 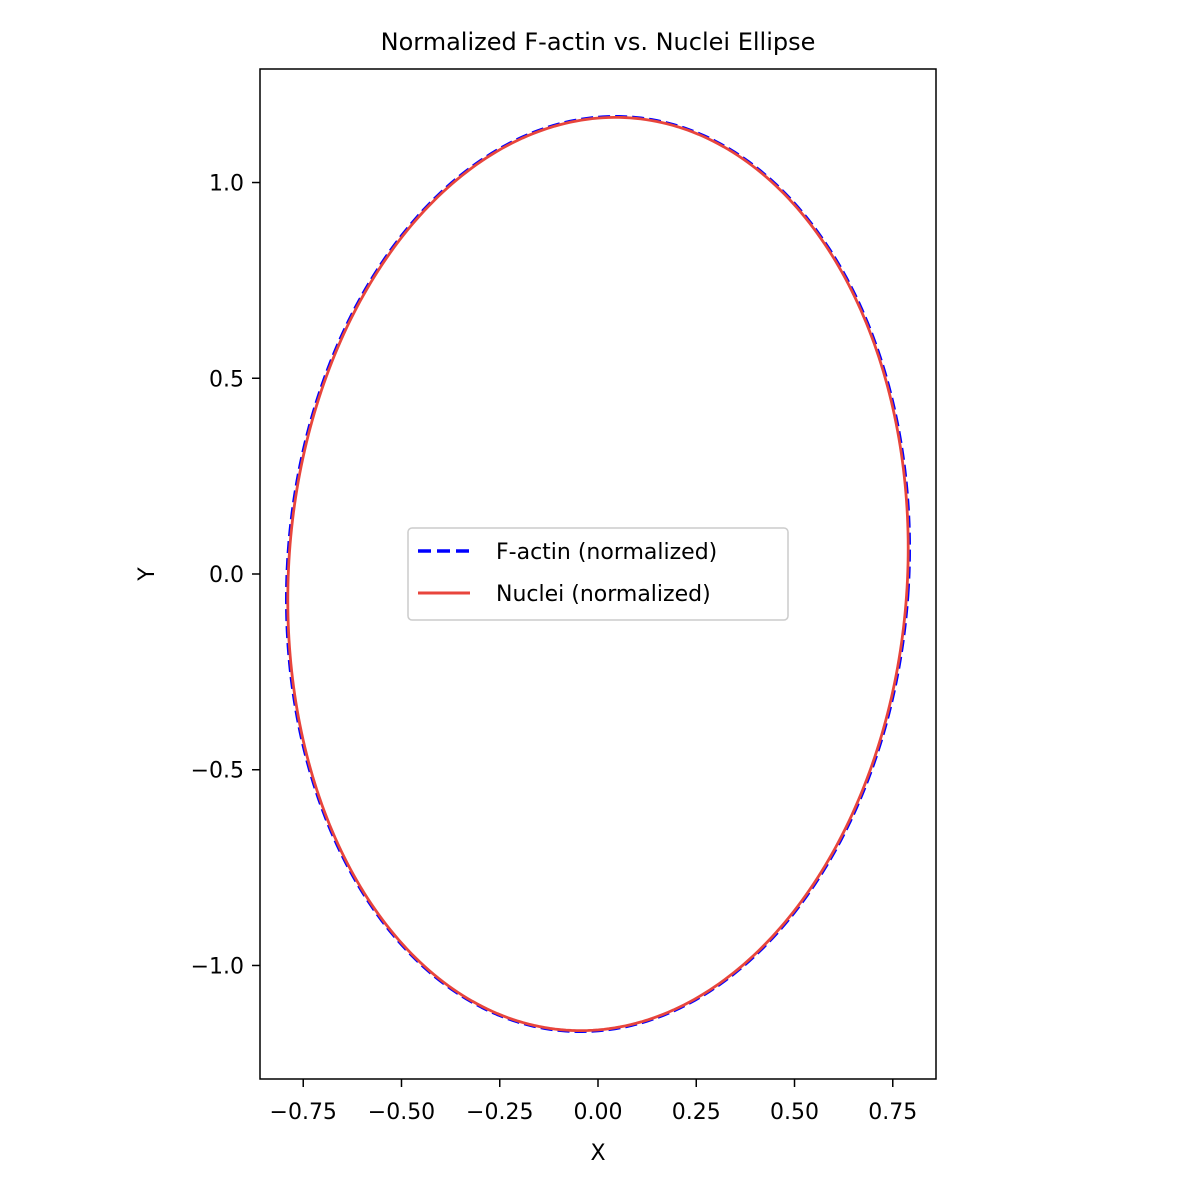 What do you see at coordinates (696, 1112) in the screenshot?
I see `x-tick-label: 0.25` at bounding box center [696, 1112].